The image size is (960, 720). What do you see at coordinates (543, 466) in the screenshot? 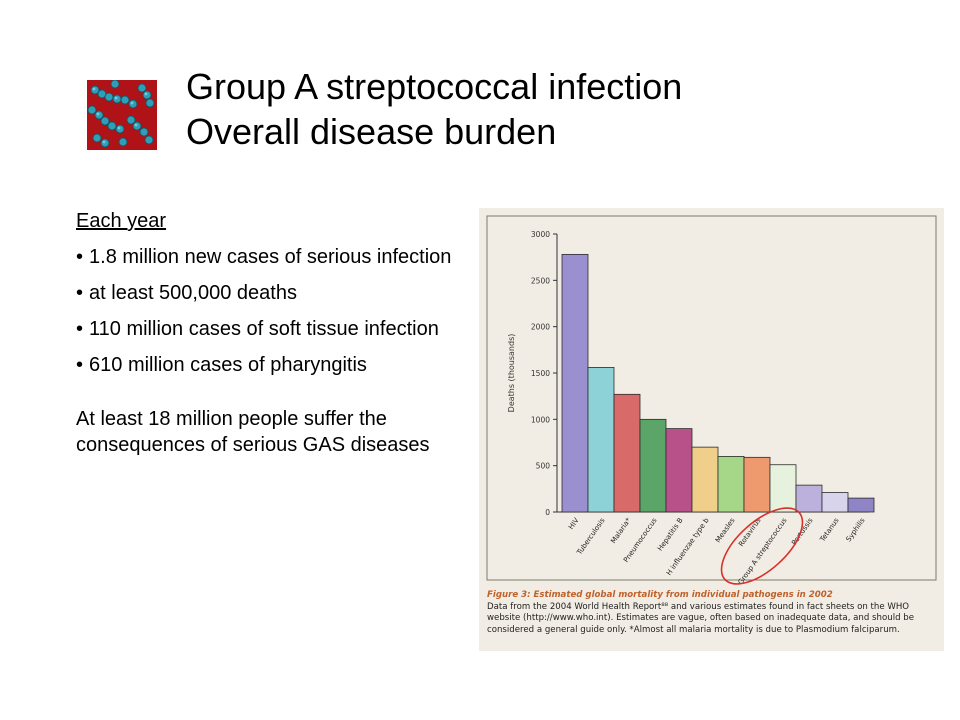
I see `y-tick-label: 500` at bounding box center [543, 466].